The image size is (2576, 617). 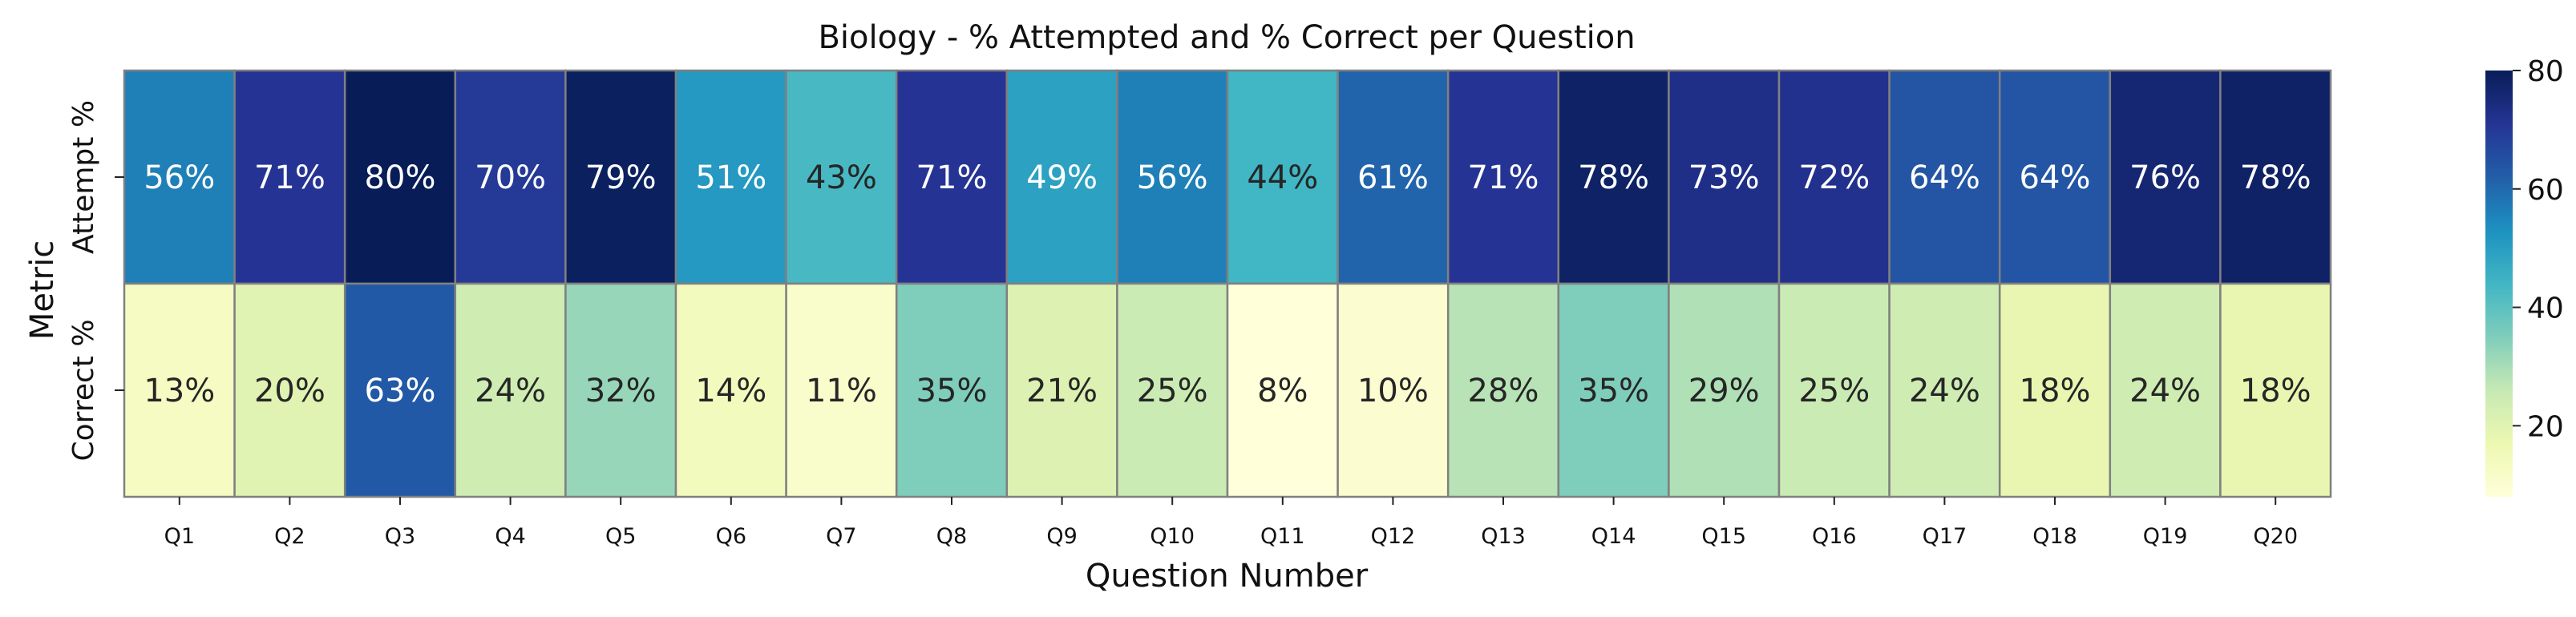 I want to click on y-tick-label: Attempt %, so click(x=83, y=177).